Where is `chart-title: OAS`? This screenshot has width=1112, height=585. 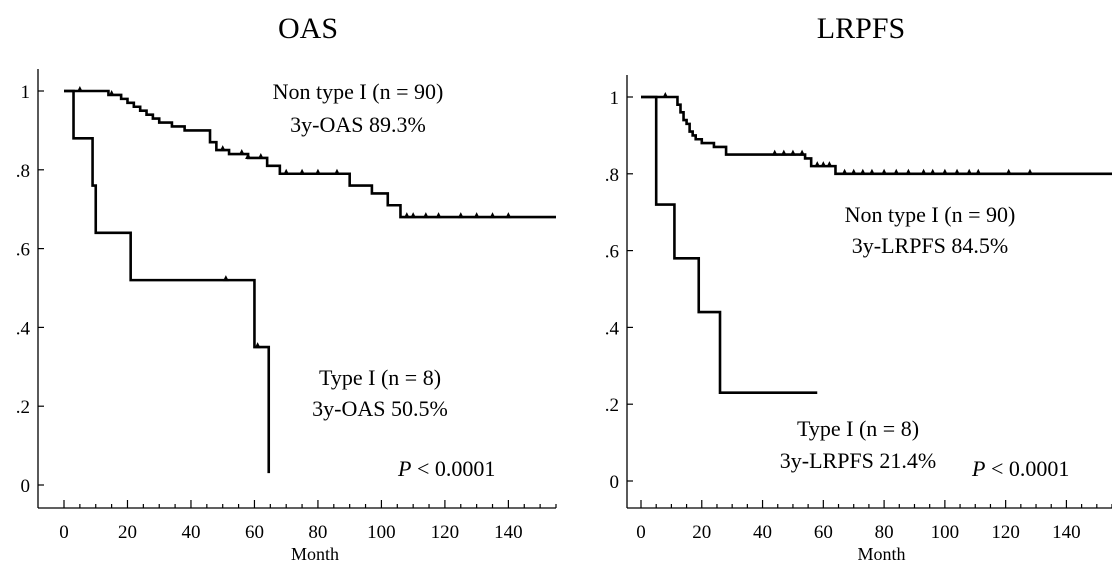 chart-title: OAS is located at coordinates (308, 28).